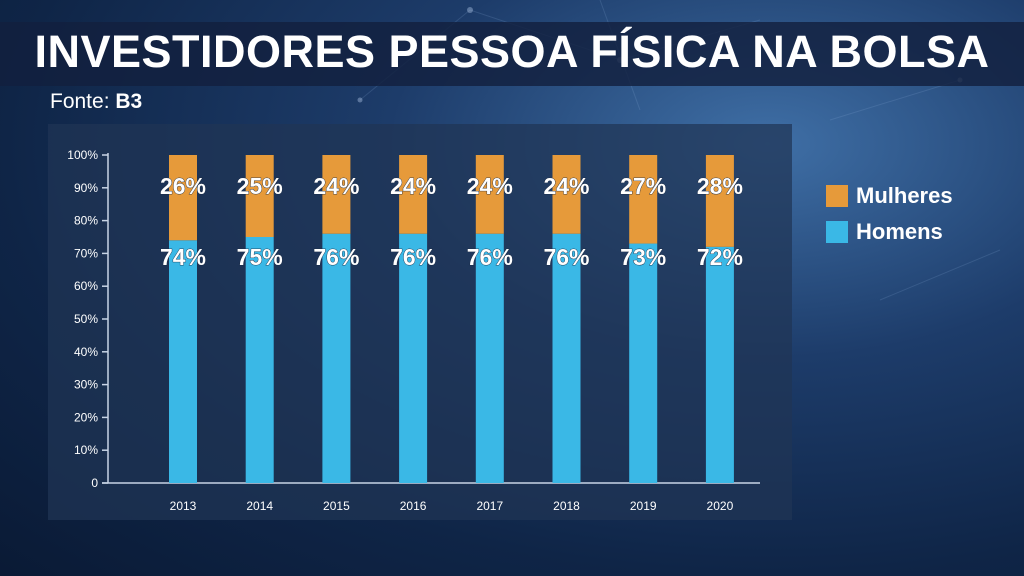  Describe the element at coordinates (260, 257) in the screenshot. I see `data-label-homens: 75%` at that location.